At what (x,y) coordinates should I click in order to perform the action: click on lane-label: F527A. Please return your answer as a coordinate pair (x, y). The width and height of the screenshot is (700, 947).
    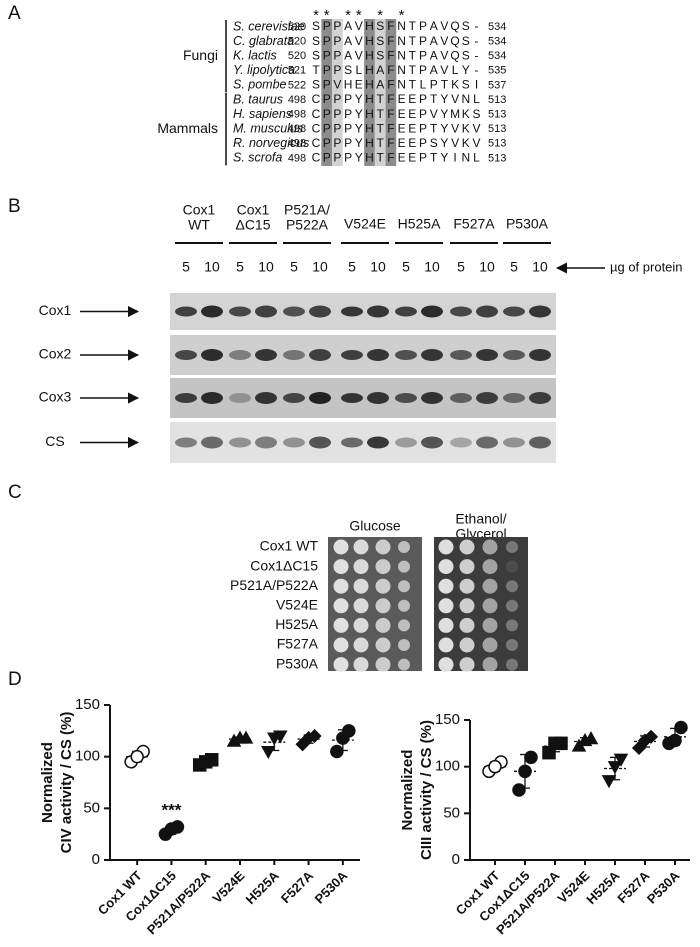
    Looking at the image, I should click on (474, 224).